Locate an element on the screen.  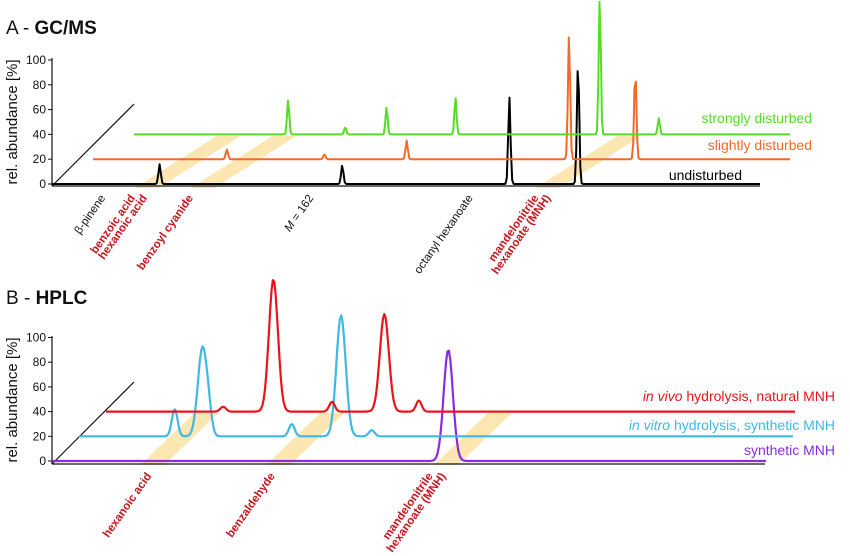
panel-title-text: GC/MS is located at coordinates (66, 28).